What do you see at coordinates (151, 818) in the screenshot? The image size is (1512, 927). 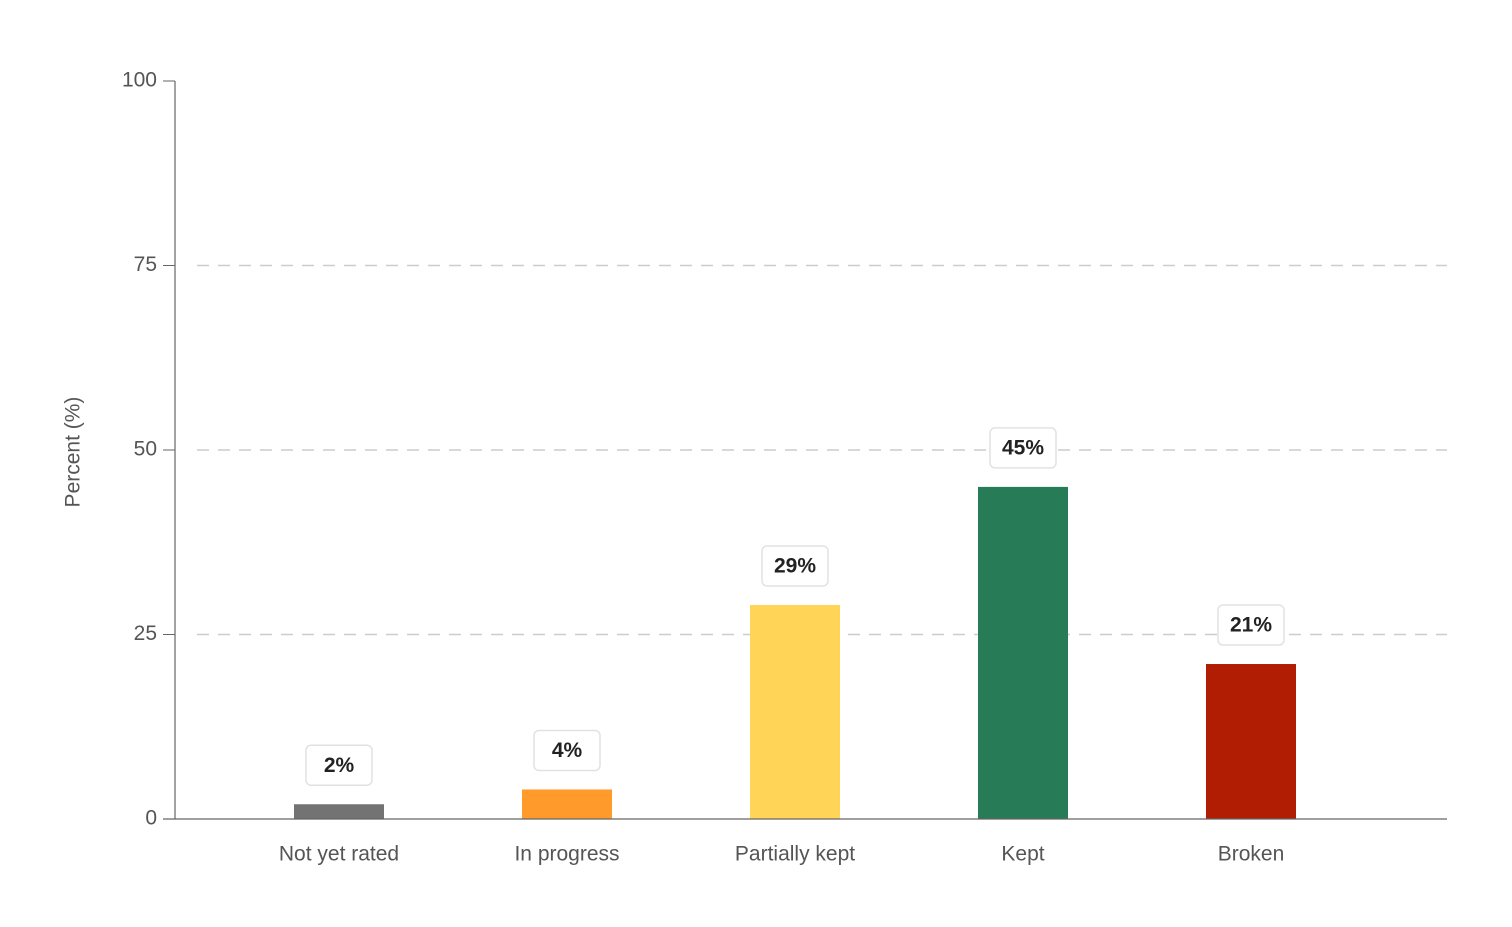 I see `y-tick-label: 0` at bounding box center [151, 818].